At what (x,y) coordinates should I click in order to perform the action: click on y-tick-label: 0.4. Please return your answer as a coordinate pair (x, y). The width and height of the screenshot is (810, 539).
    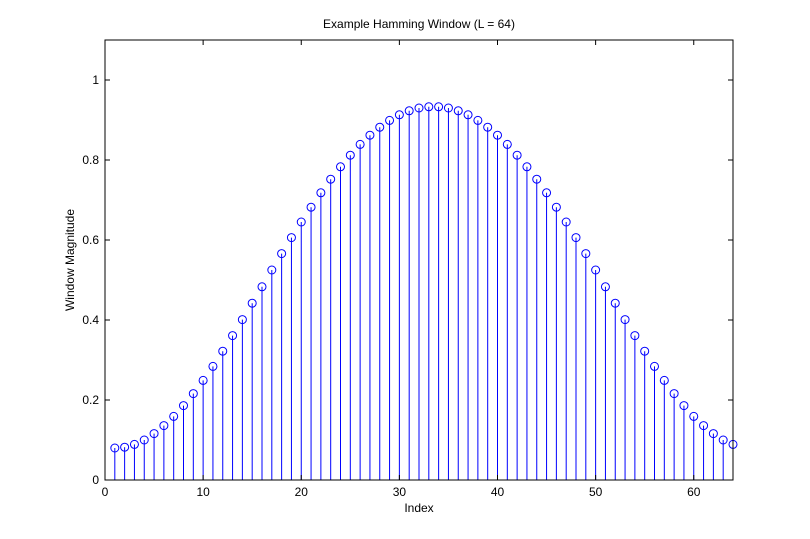
    Looking at the image, I should click on (90, 320).